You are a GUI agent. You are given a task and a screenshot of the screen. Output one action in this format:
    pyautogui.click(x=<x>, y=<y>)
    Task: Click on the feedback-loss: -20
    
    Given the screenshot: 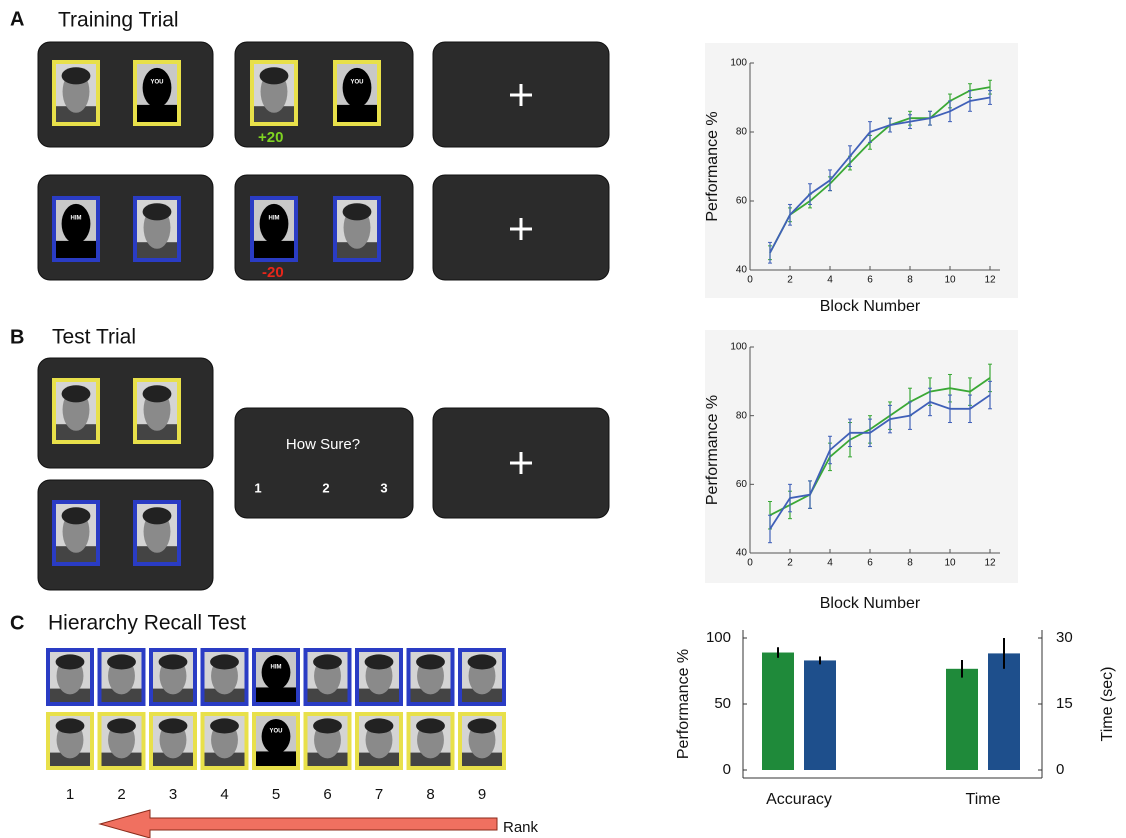 What is the action you would take?
    pyautogui.click(x=273, y=272)
    